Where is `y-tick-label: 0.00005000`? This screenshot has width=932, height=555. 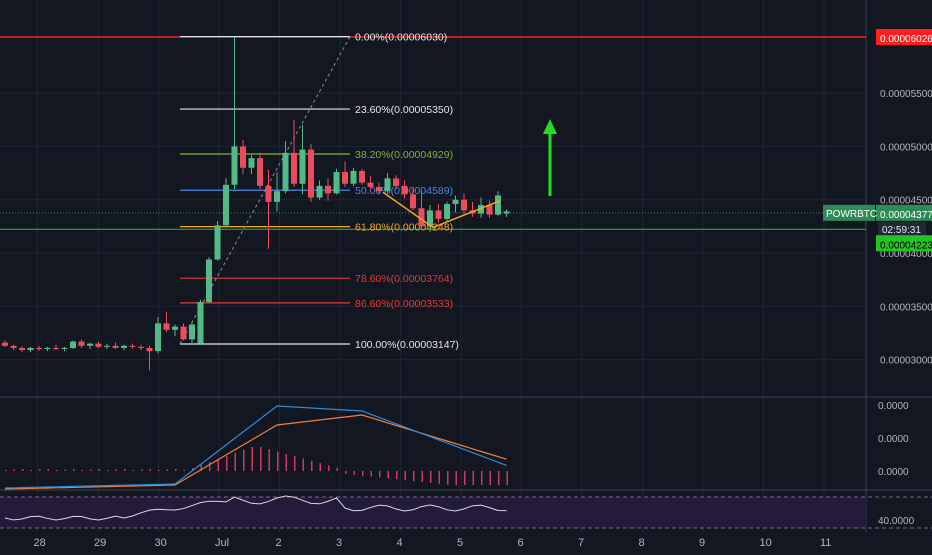 y-tick-label: 0.00005000 is located at coordinates (906, 147).